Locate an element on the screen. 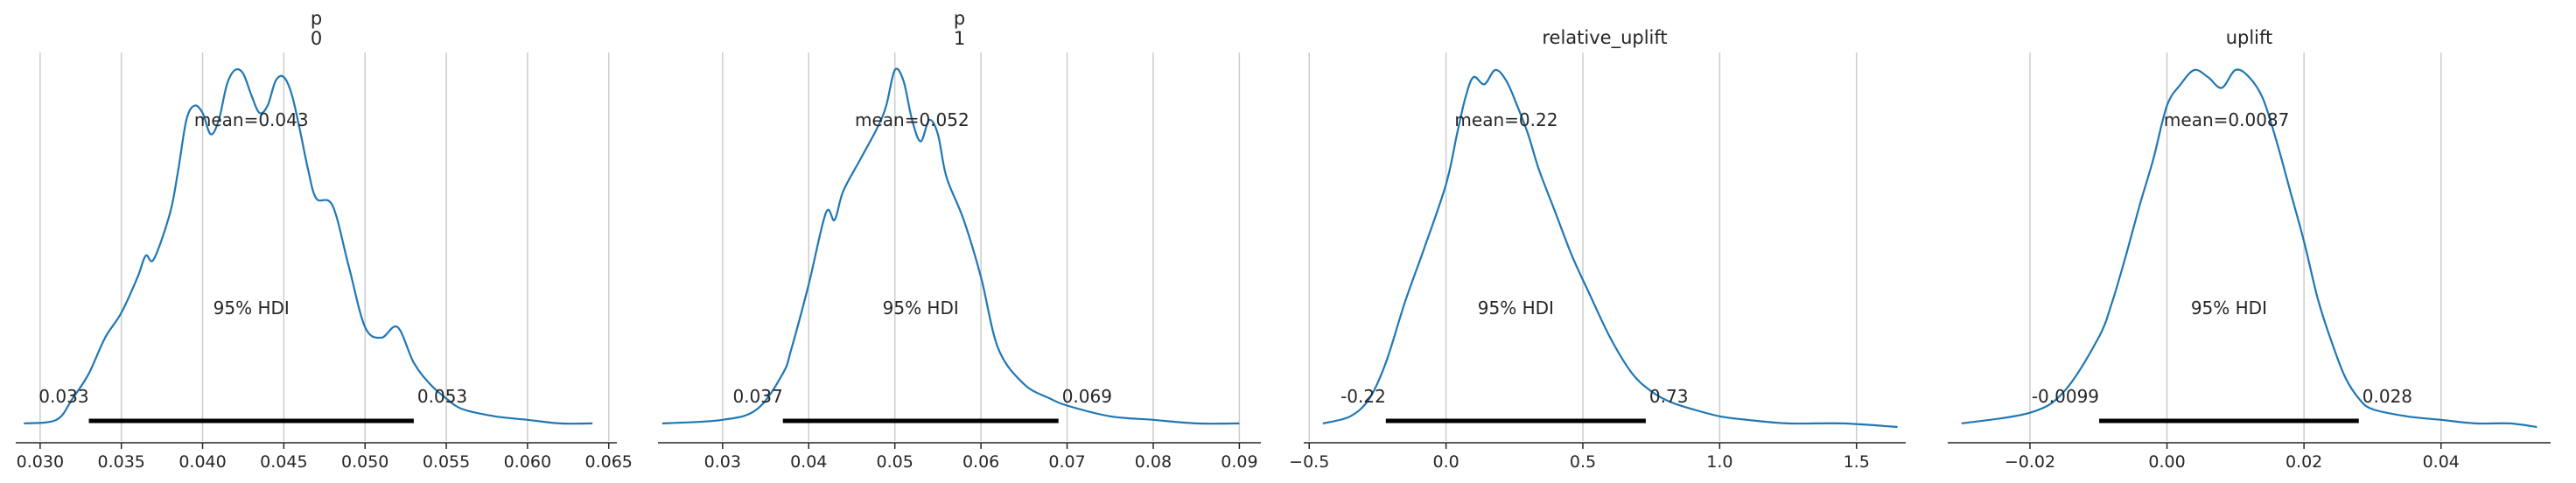  hdi-upper-label: 0.069 is located at coordinates (1087, 396).